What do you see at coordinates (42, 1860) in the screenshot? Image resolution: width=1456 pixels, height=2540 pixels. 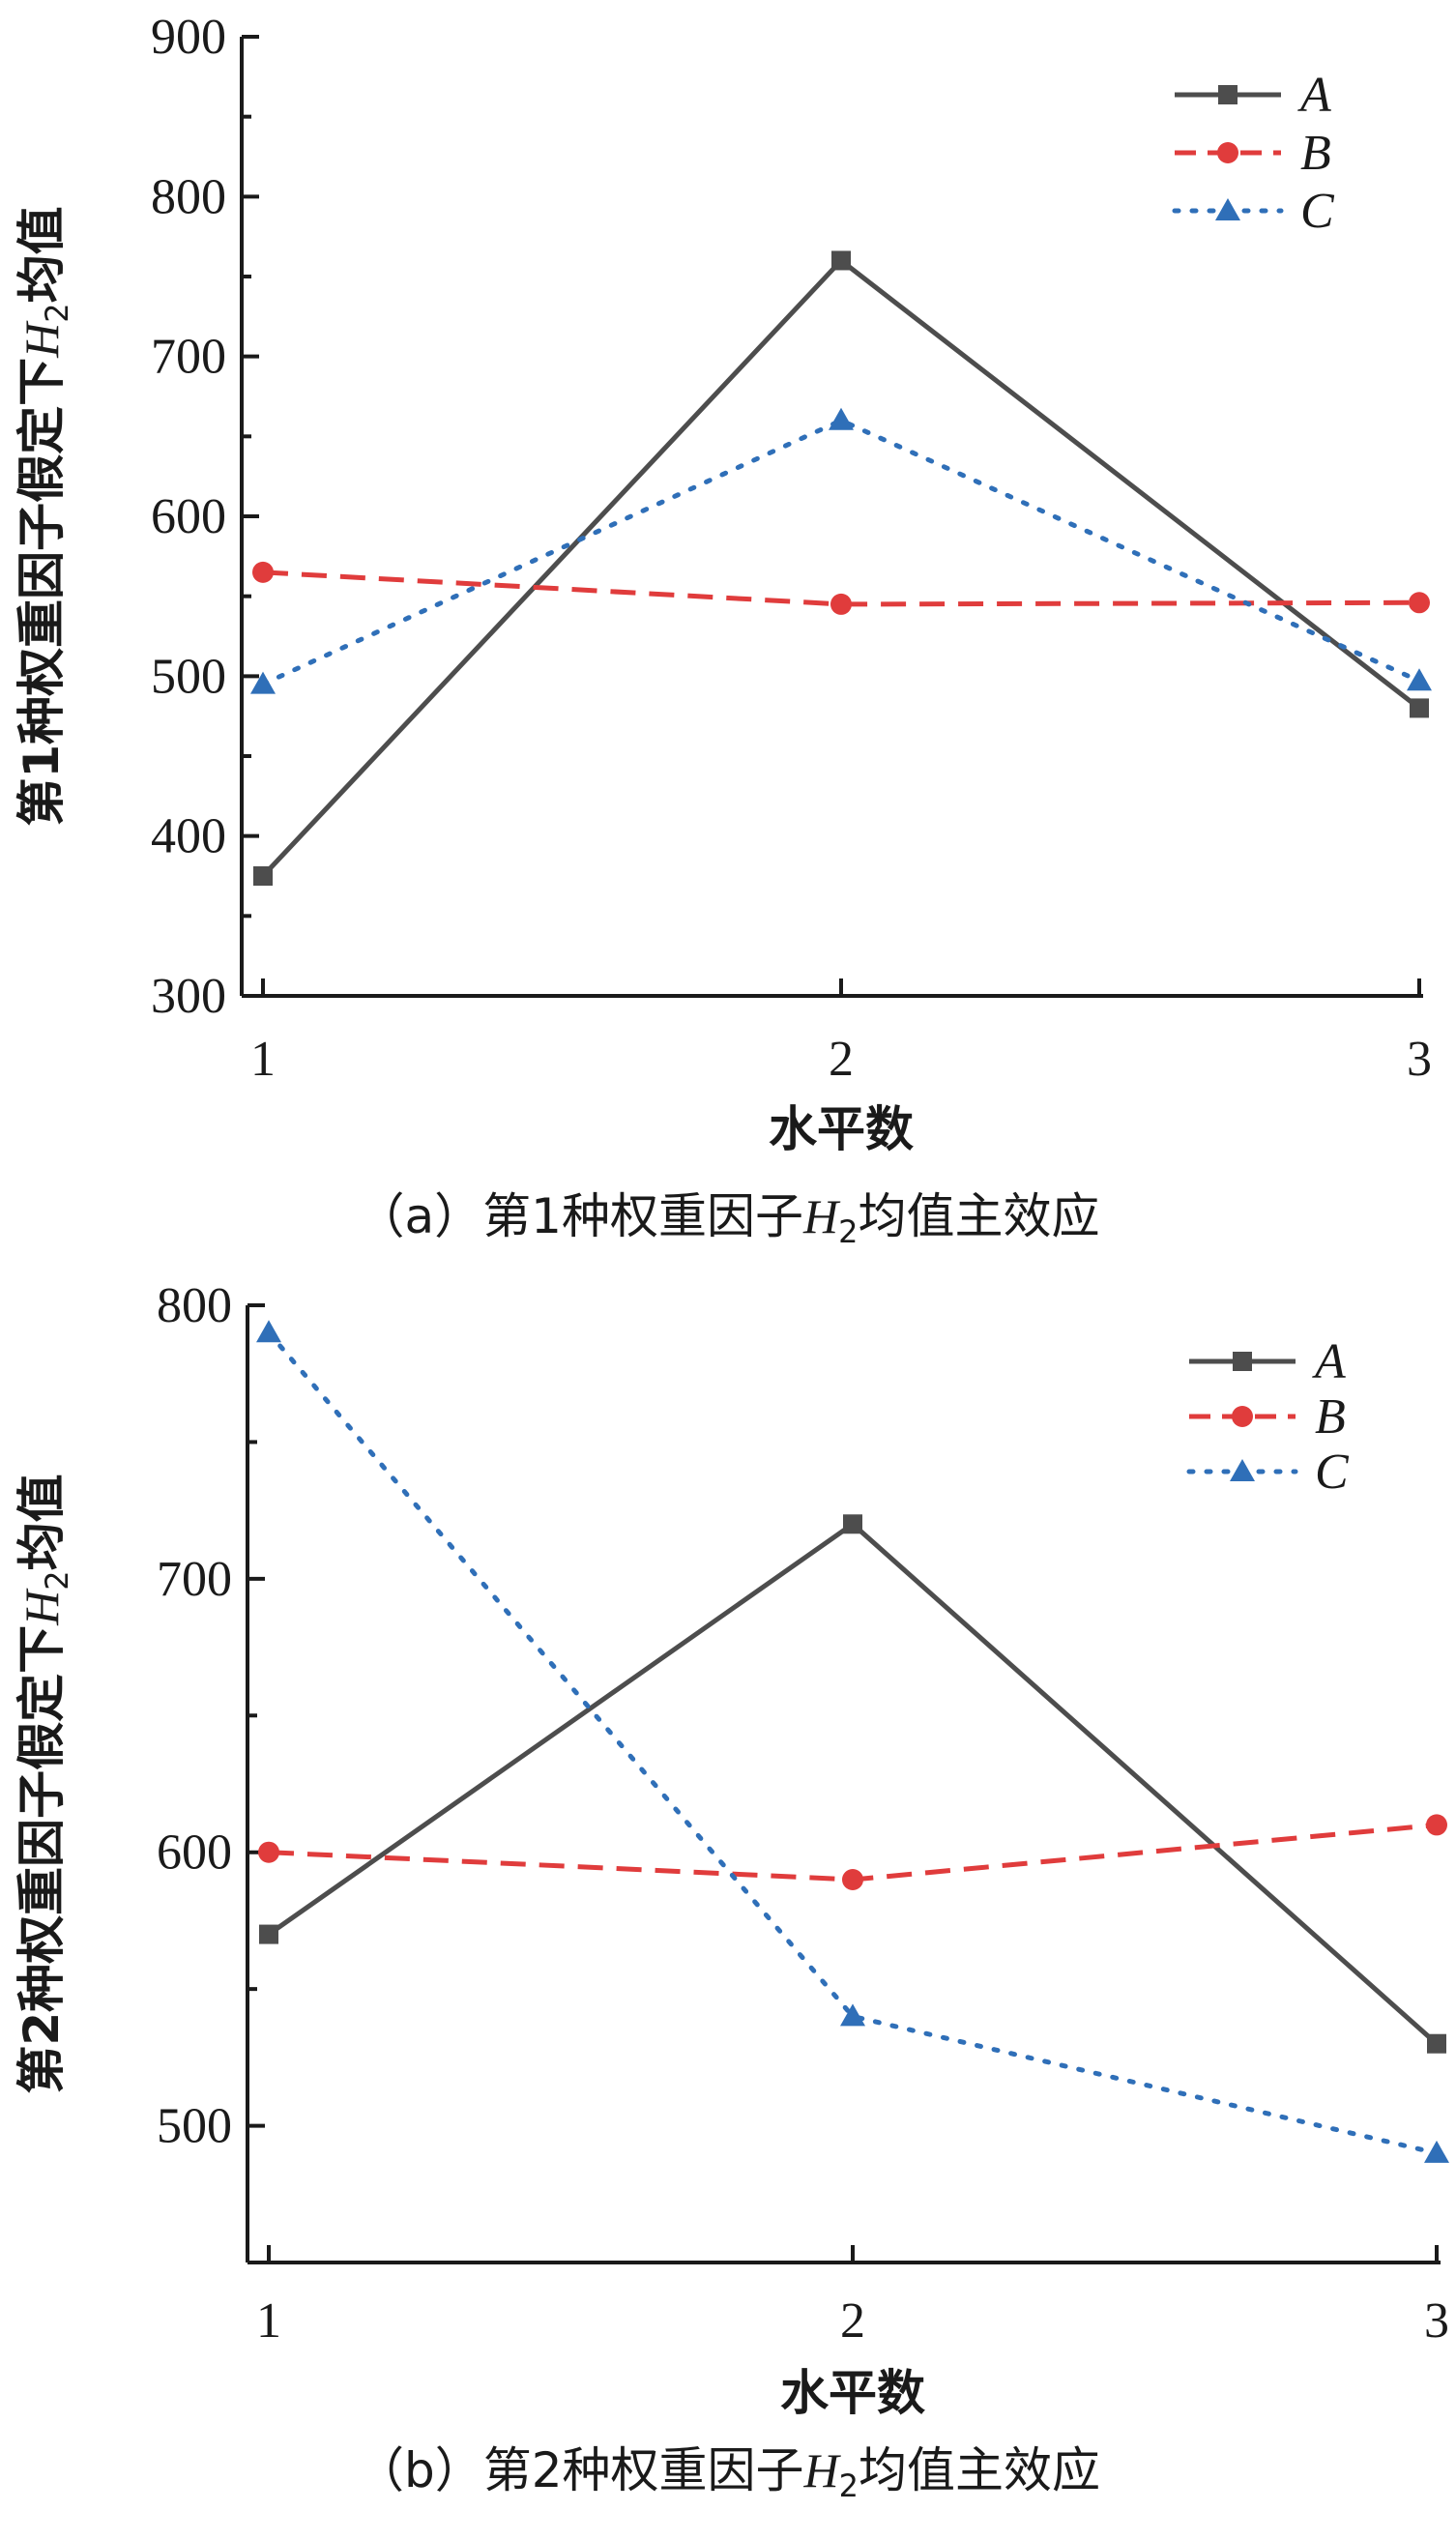 I see `y-axis-title-text: 第2种权重因子假定下` at bounding box center [42, 1860].